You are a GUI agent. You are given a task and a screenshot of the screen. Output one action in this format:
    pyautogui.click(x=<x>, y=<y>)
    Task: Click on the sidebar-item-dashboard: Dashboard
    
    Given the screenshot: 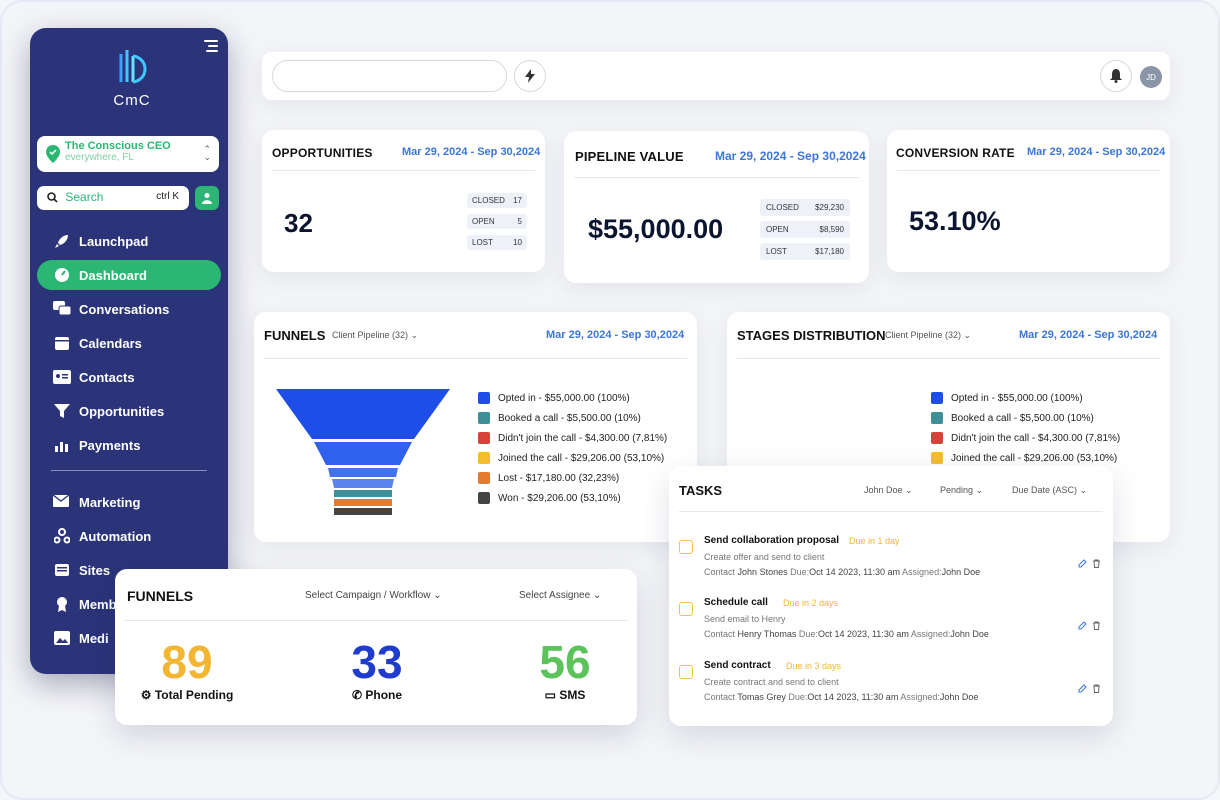 What is the action you would take?
    pyautogui.click(x=129, y=275)
    